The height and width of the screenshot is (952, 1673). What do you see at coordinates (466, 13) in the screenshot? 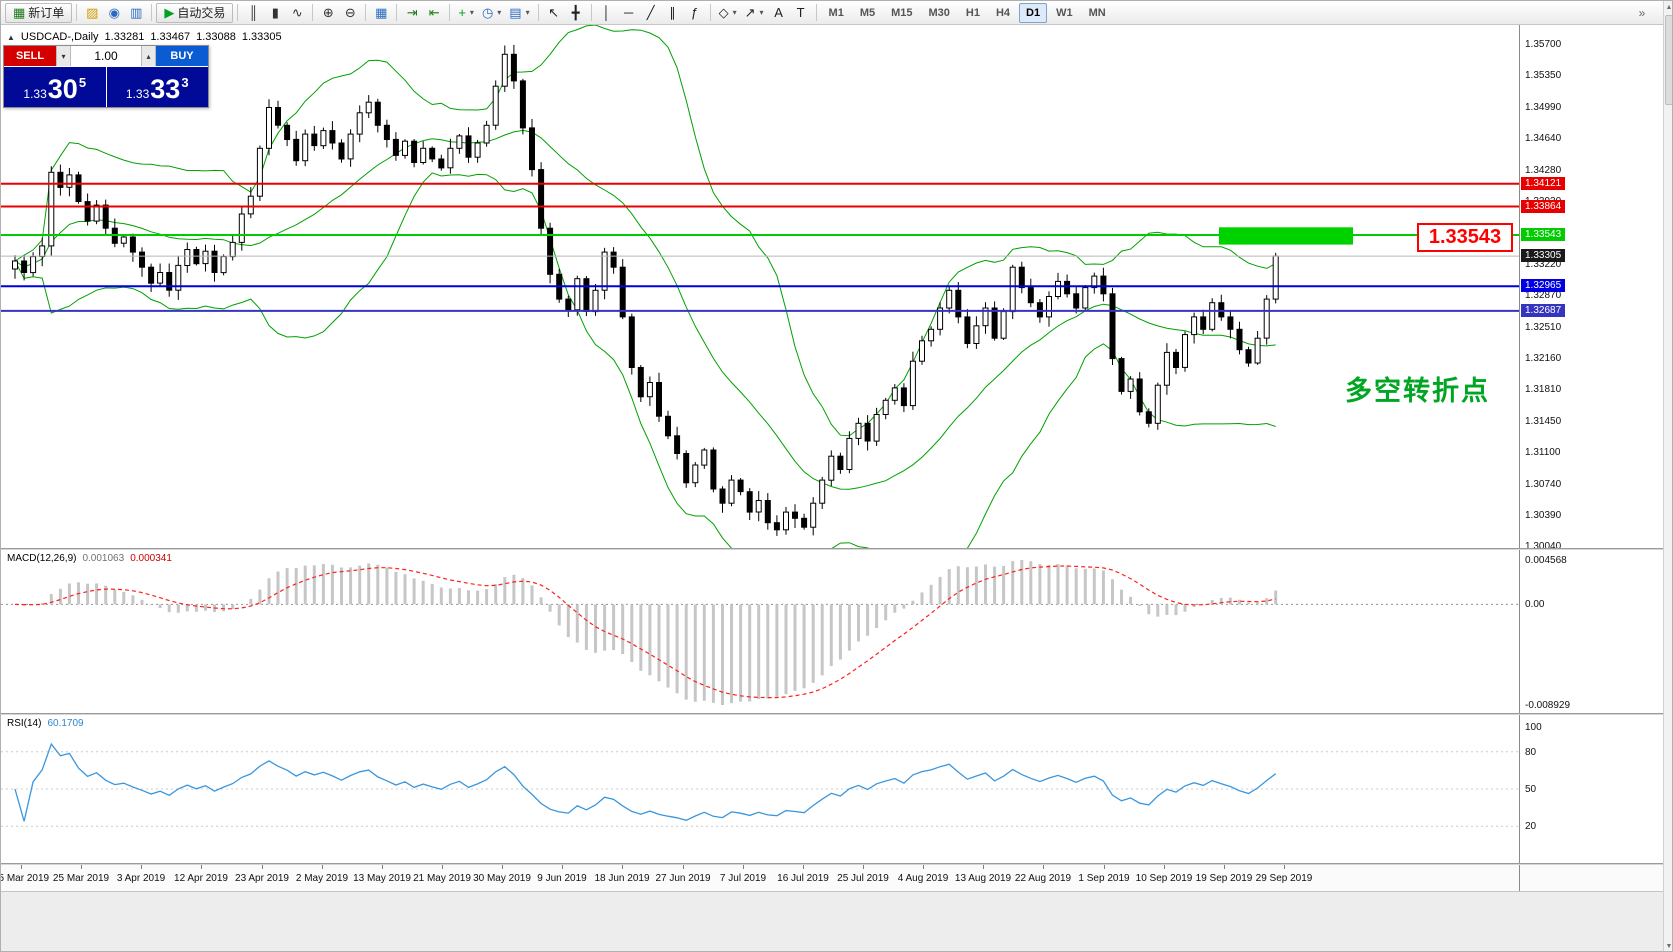
I see `indicators-icon: + ▾` at bounding box center [466, 13].